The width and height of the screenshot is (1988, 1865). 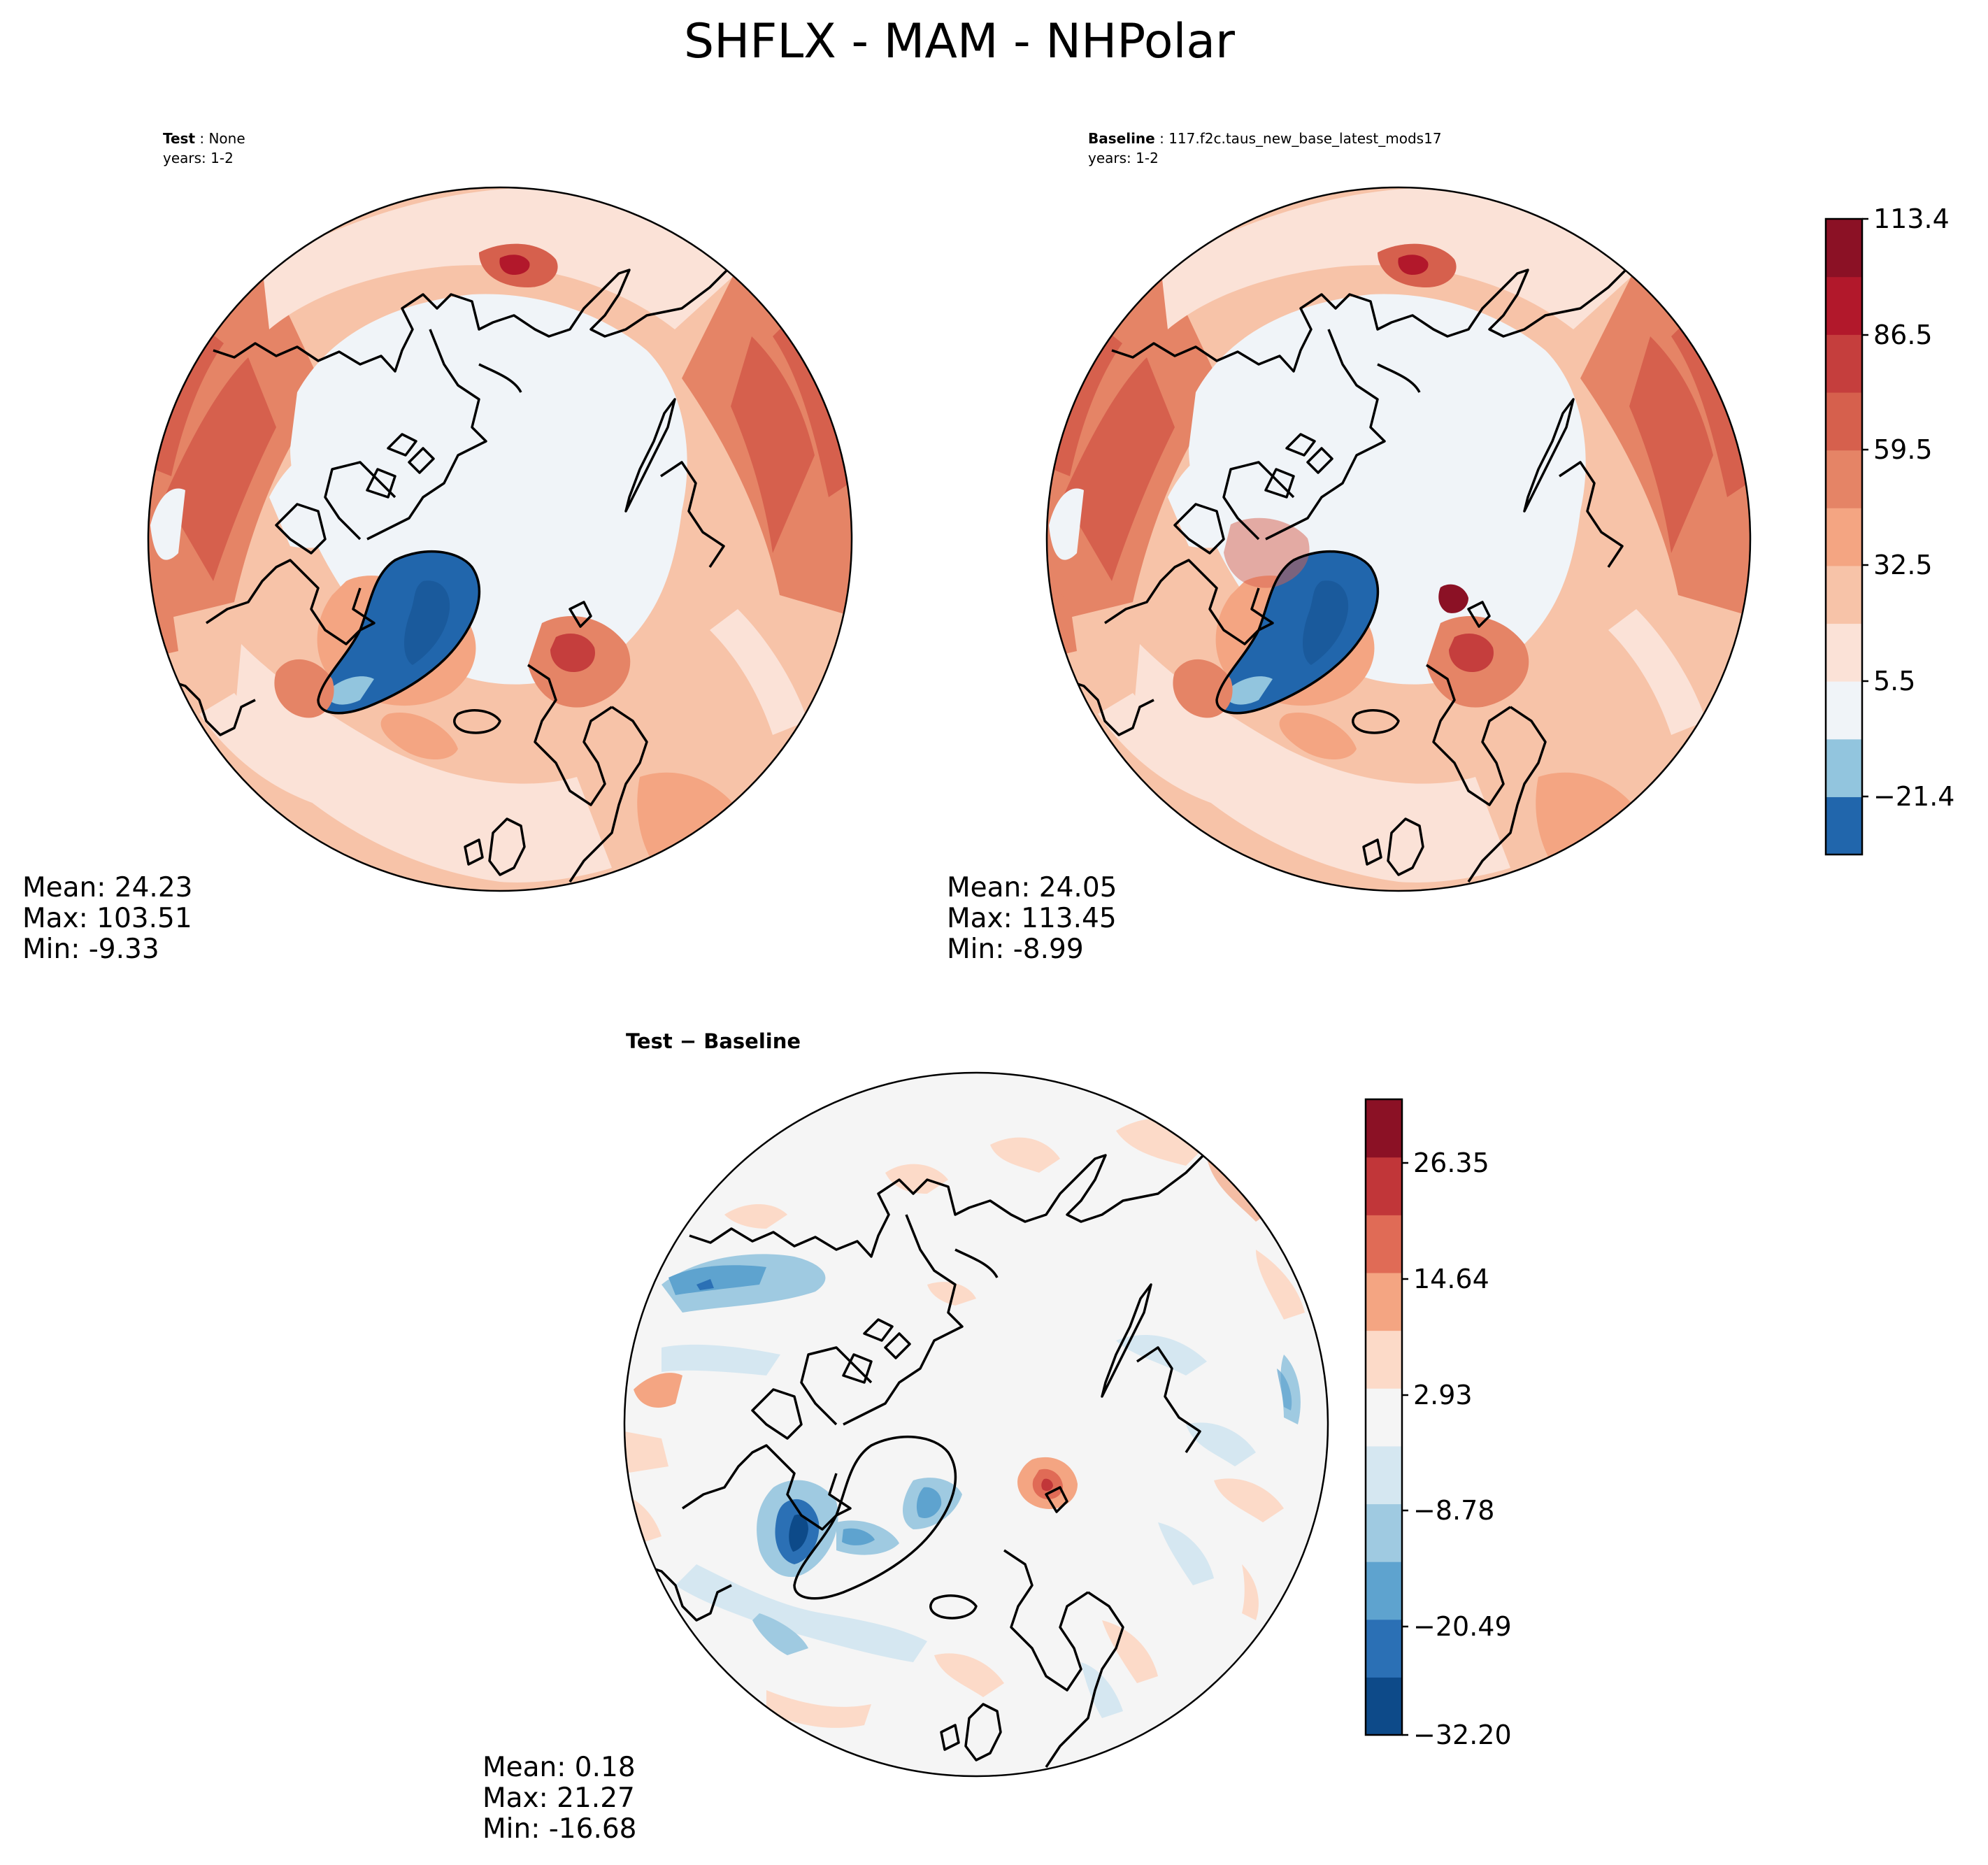 What do you see at coordinates (713, 1041) in the screenshot?
I see `diff-panel-label: Test − Baseline` at bounding box center [713, 1041].